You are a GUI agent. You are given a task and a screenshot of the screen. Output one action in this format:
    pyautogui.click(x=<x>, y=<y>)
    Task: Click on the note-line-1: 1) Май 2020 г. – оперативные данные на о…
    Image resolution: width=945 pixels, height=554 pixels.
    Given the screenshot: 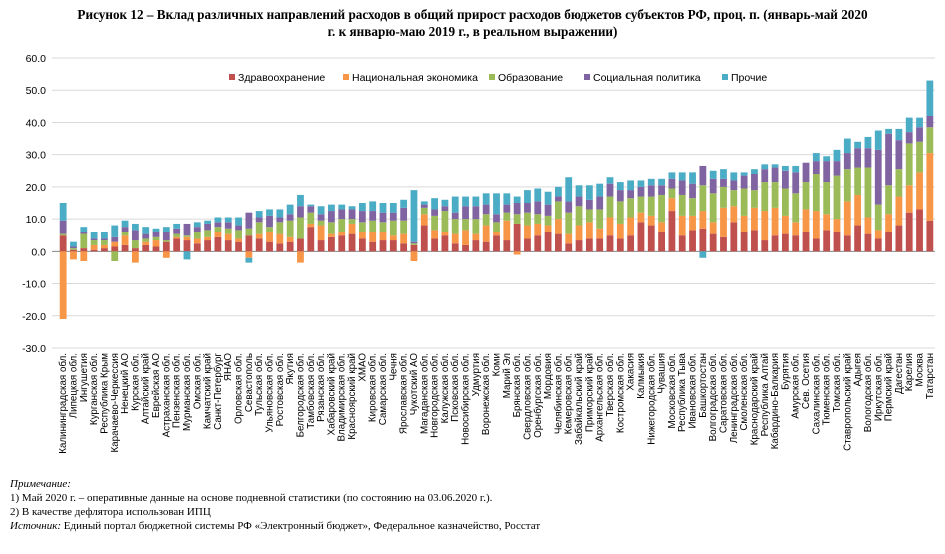 What is the action you would take?
    pyautogui.click(x=251, y=498)
    